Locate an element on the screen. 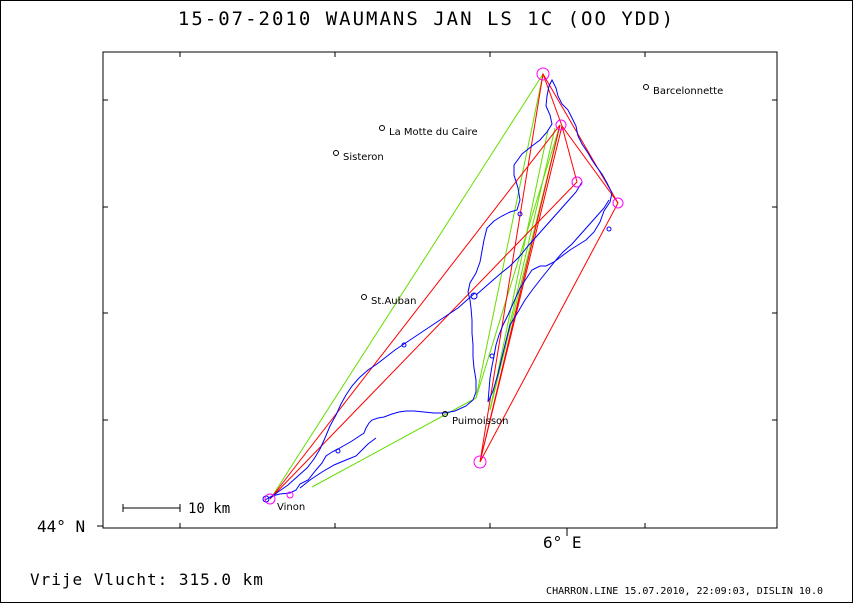 The height and width of the screenshot is (603, 853). place-vinon: Vinon is located at coordinates (291, 507).